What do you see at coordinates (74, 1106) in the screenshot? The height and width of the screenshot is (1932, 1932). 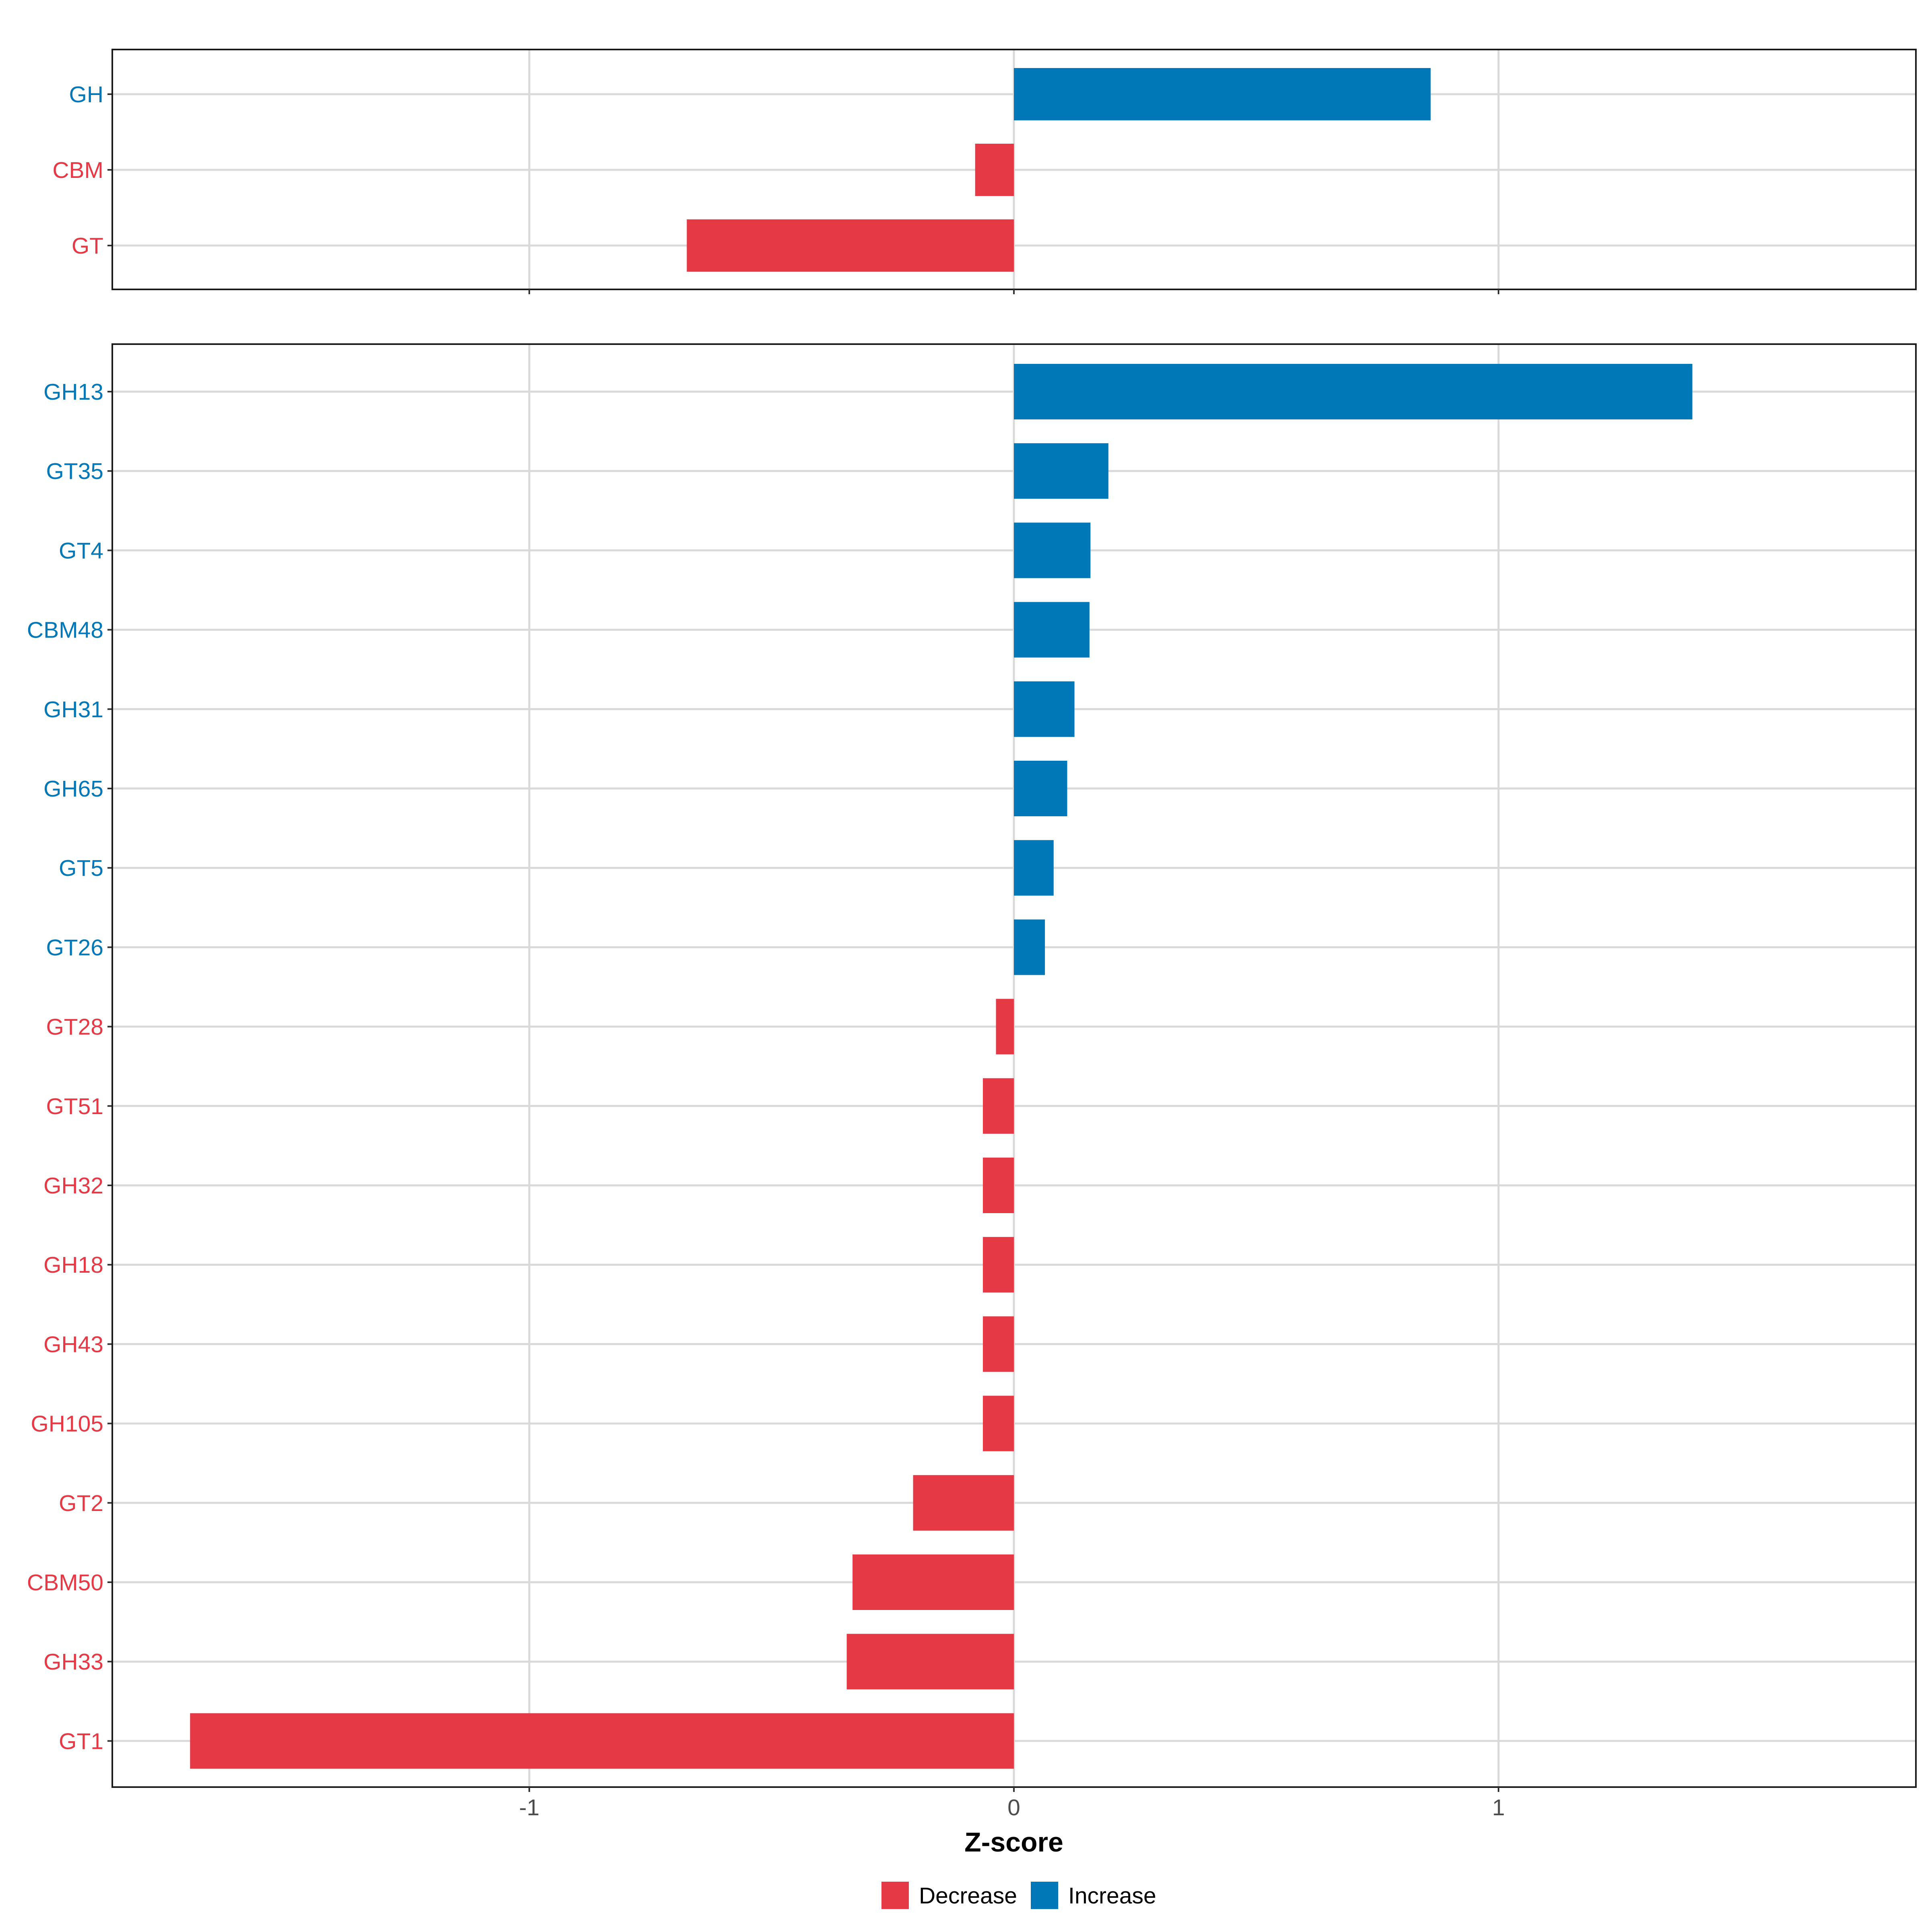 I see `y-label-gt51: GT51` at bounding box center [74, 1106].